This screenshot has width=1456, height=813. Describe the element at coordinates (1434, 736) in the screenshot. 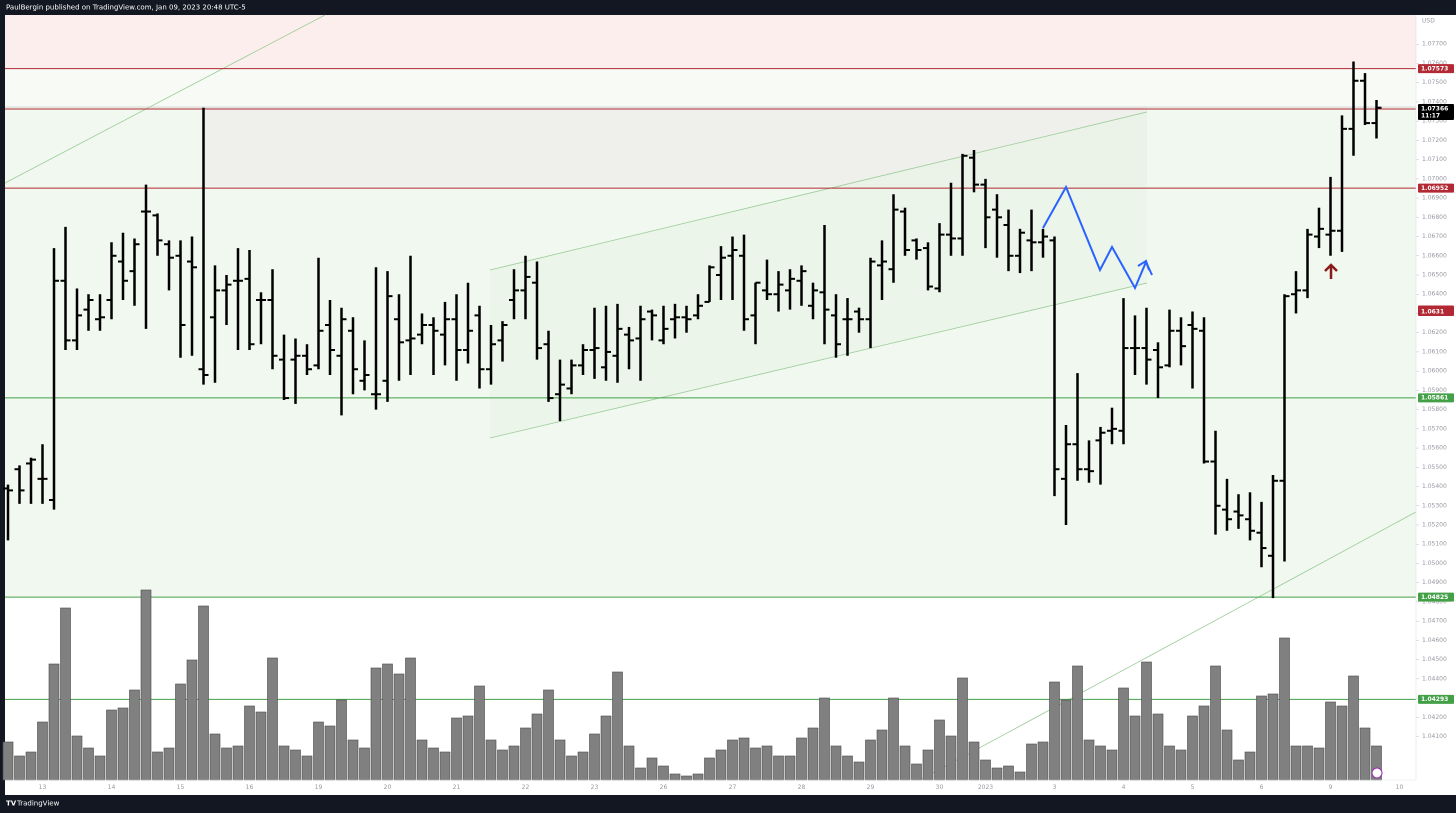

I see `y-tick-label: 1.04100` at that location.